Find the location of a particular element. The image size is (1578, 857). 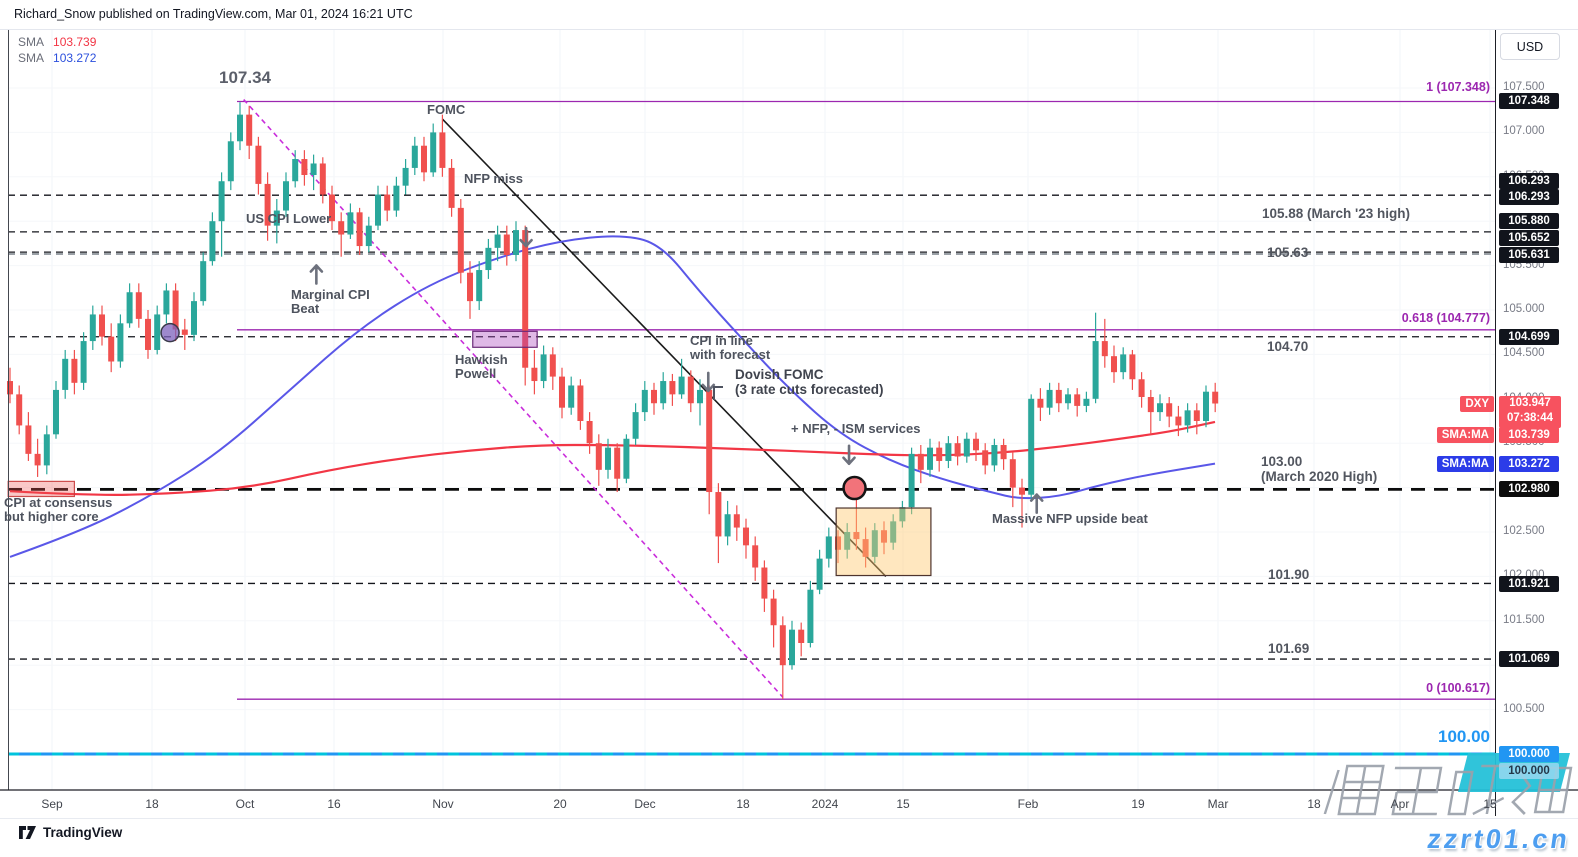

legend-sma-fast: SMA 103.739 is located at coordinates (57, 42).